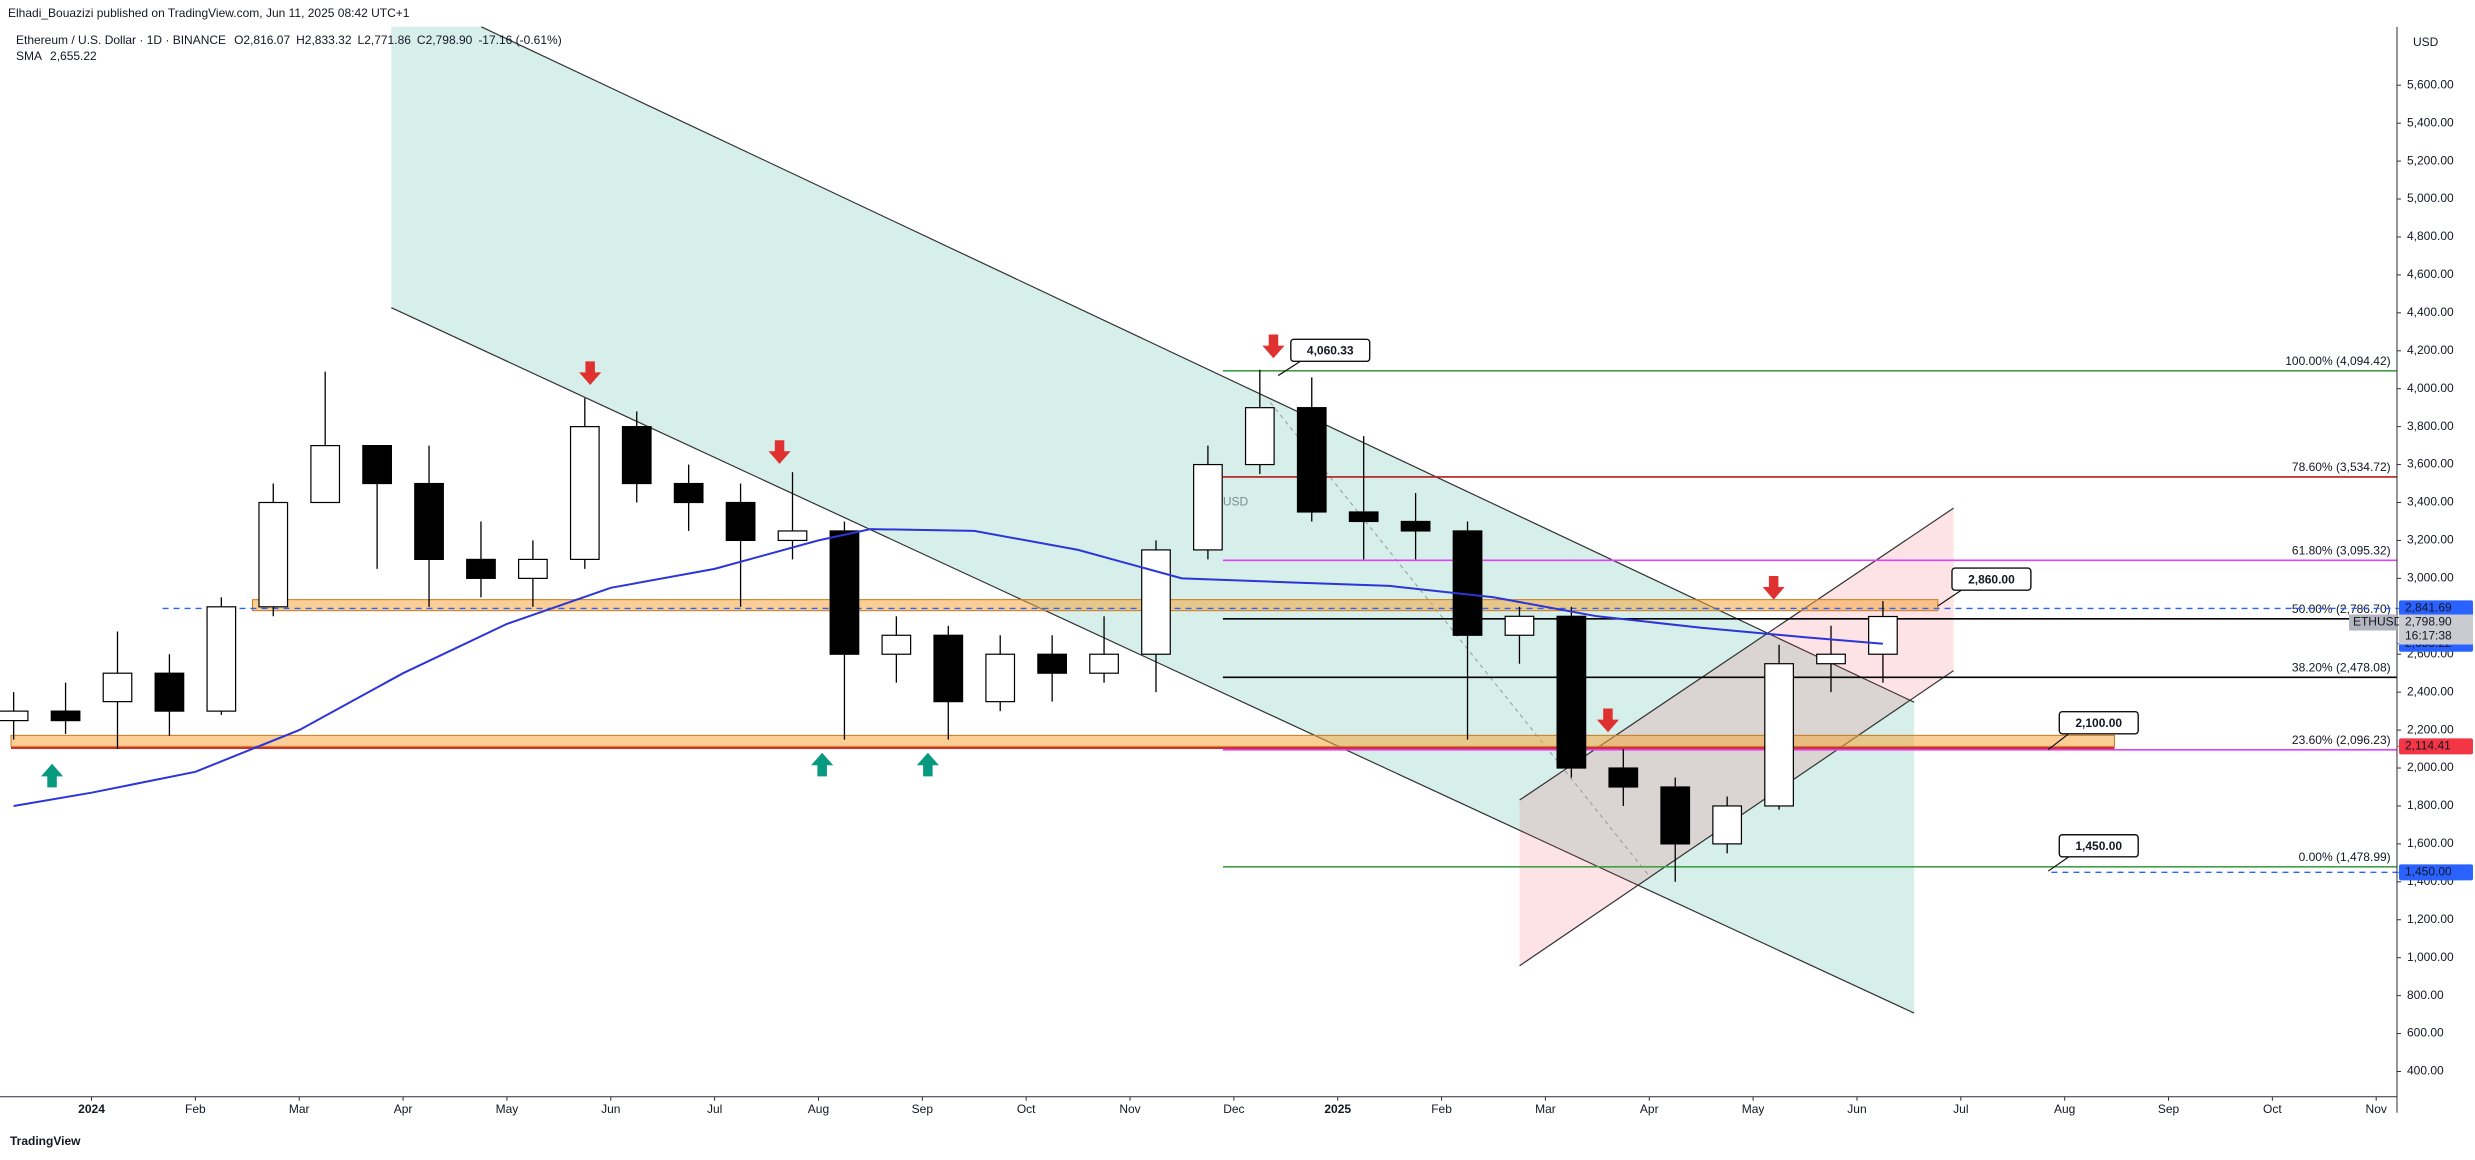 The image size is (2475, 1160). What do you see at coordinates (2428, 745) in the screenshot?
I see `axis-badge: 2,114.41` at bounding box center [2428, 745].